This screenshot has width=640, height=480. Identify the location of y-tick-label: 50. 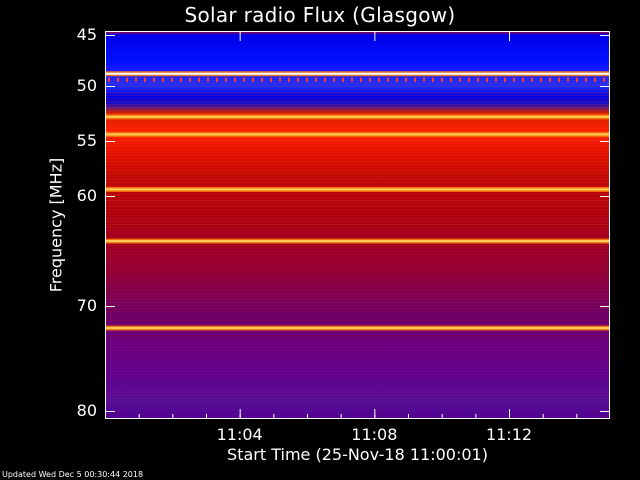
(86, 85).